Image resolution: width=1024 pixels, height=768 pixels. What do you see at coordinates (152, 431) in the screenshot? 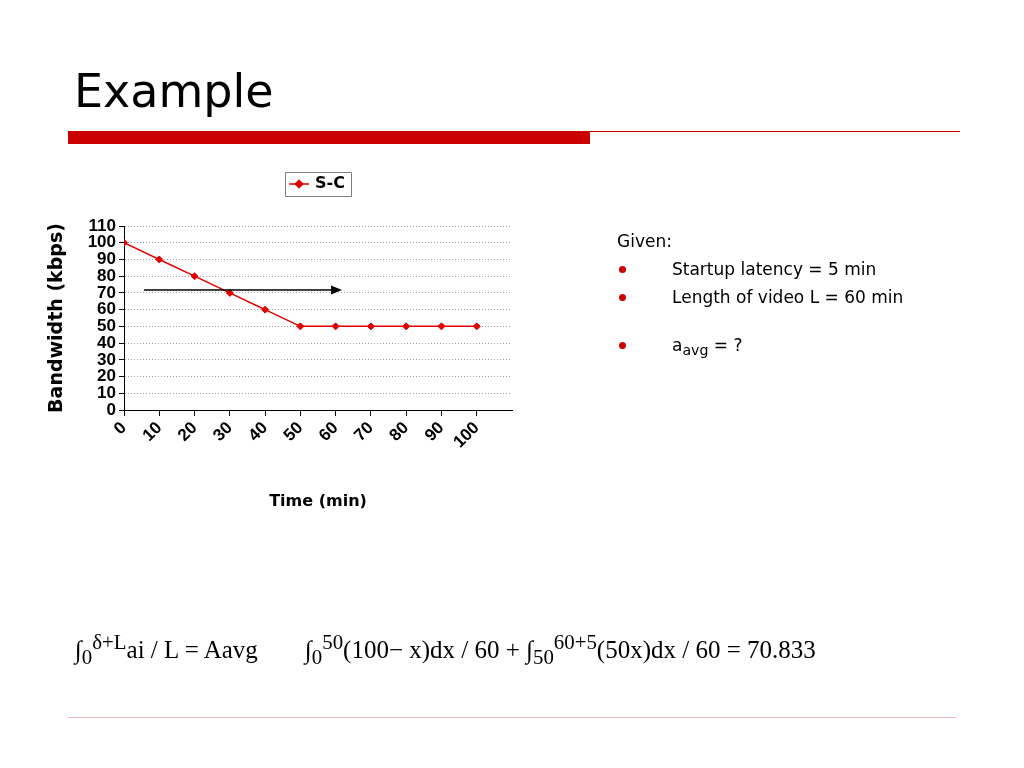
I see `x-tick-label: 10` at bounding box center [152, 431].